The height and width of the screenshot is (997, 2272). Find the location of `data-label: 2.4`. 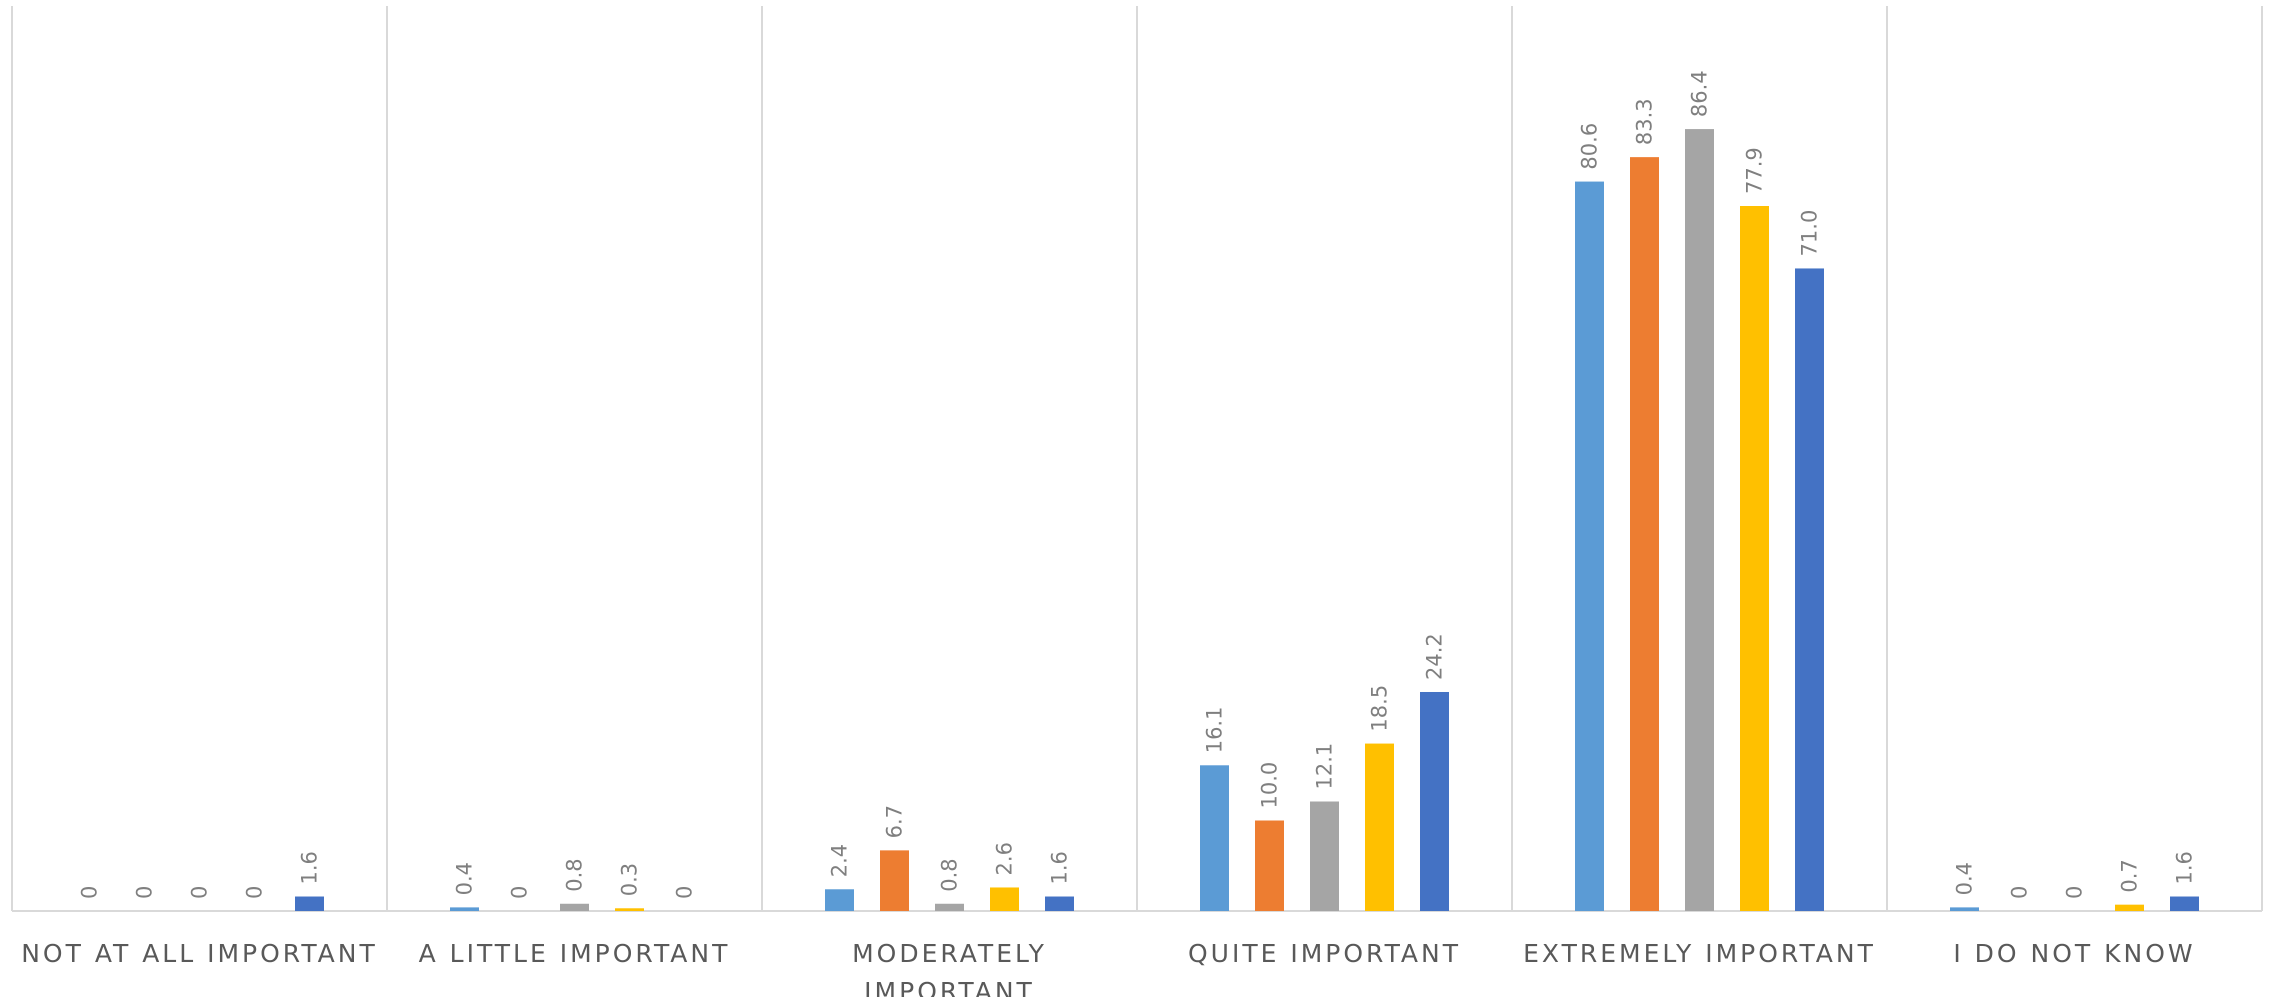

data-label: 2.4 is located at coordinates (840, 860).